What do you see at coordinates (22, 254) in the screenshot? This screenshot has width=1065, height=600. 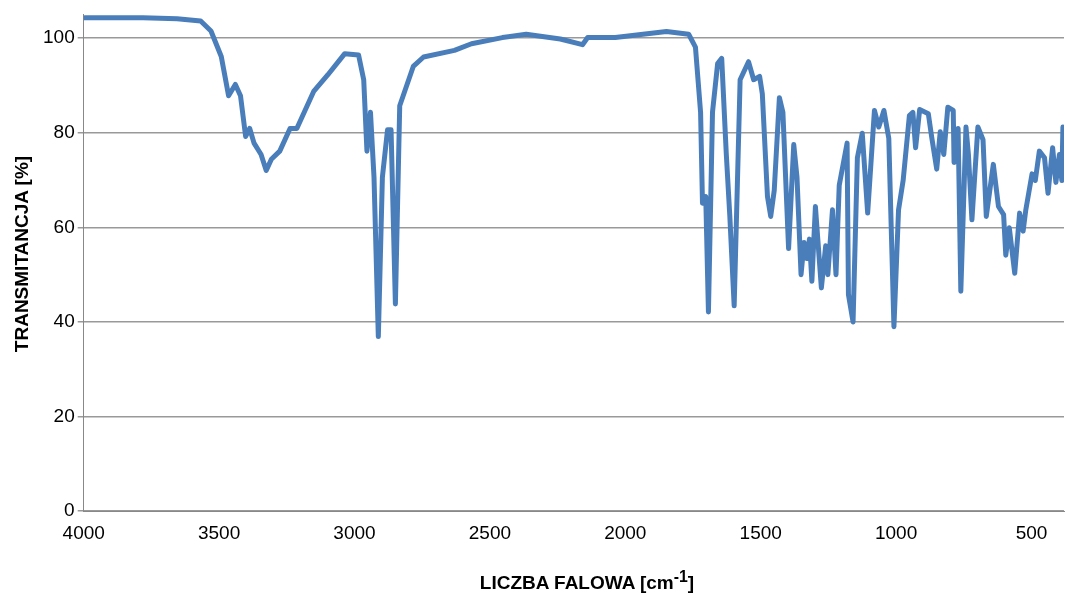 I see `y-axis-title: TRANSMITANCJA [%]` at bounding box center [22, 254].